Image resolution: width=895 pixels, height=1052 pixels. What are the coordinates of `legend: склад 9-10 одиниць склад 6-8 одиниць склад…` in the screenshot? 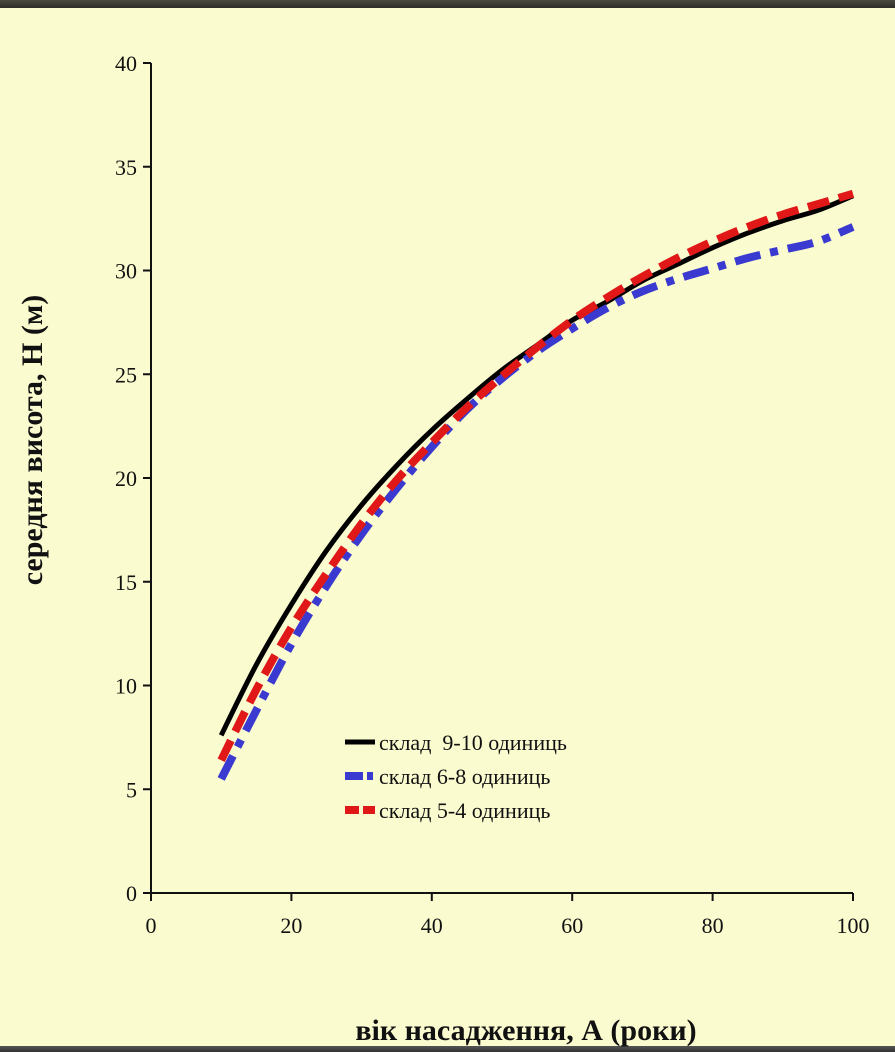 It's located at (456, 776).